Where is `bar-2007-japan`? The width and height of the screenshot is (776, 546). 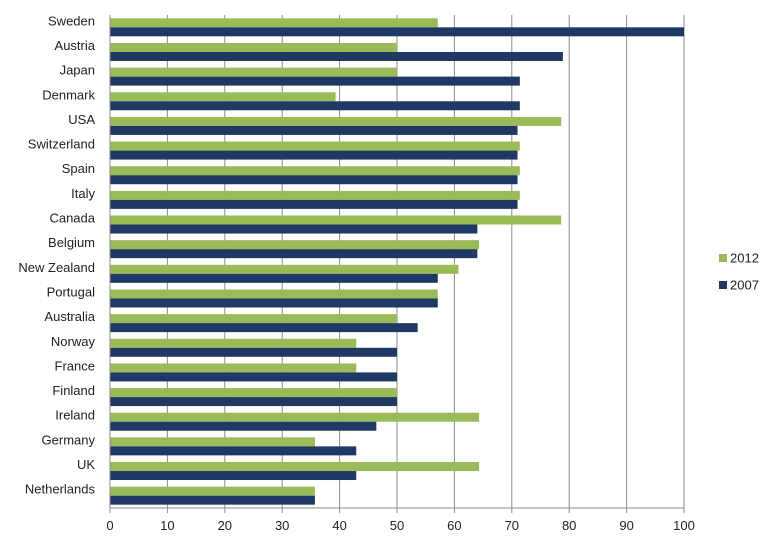
bar-2007-japan is located at coordinates (315, 81).